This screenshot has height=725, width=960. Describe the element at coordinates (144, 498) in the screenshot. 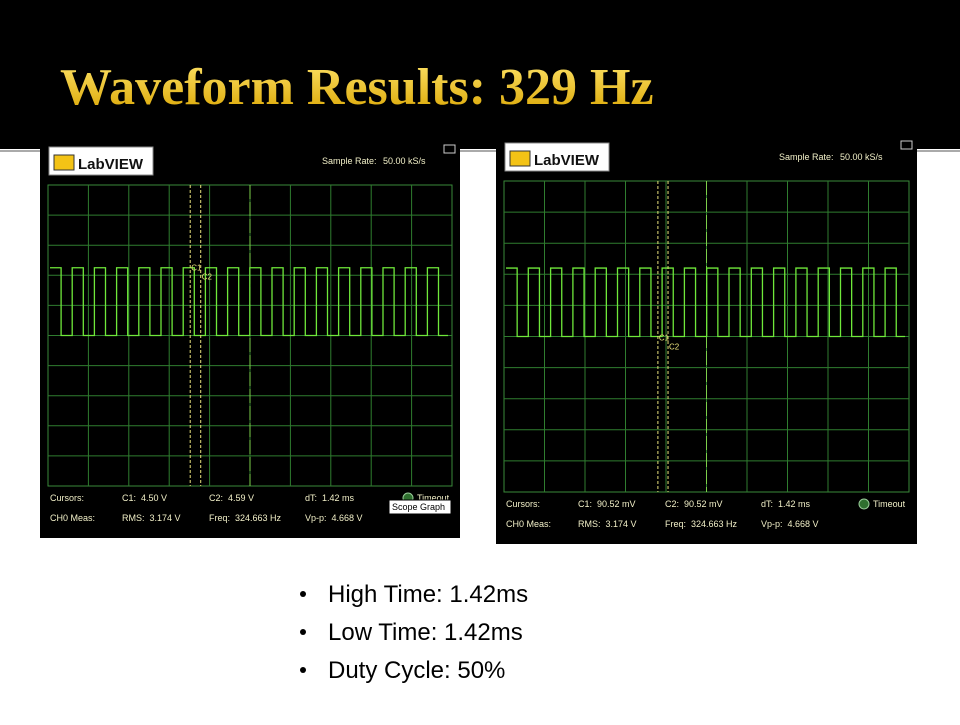

I see `c1: C1: 4.50 V` at that location.